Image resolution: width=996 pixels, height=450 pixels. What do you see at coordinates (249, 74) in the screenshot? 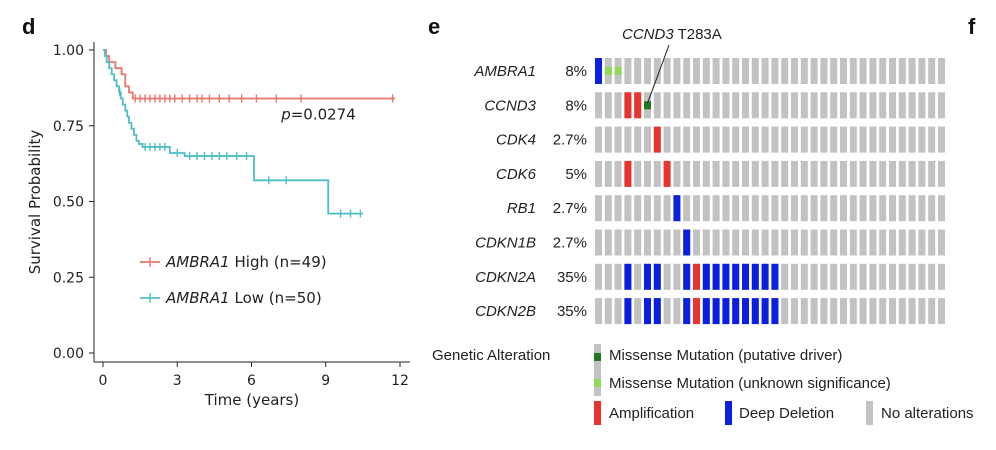
I see `km-curve-high` at bounding box center [249, 74].